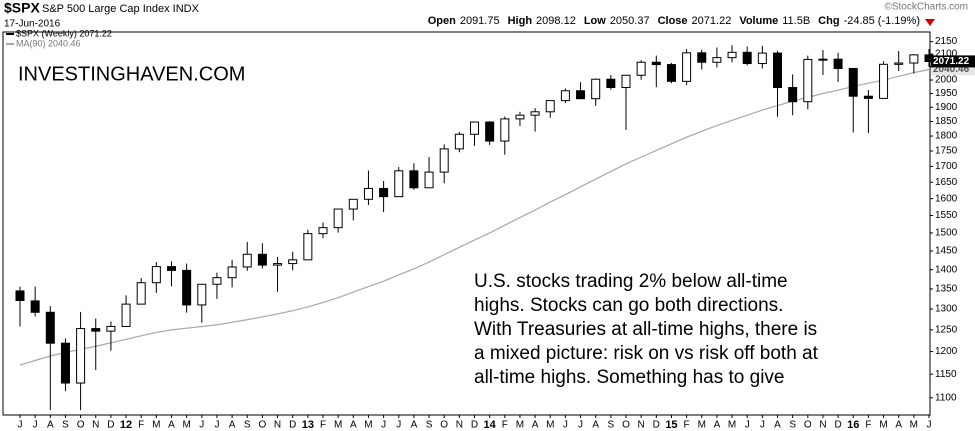 The image size is (975, 431). Describe the element at coordinates (946, 54) in the screenshot. I see `y-tick-label: 2100` at that location.